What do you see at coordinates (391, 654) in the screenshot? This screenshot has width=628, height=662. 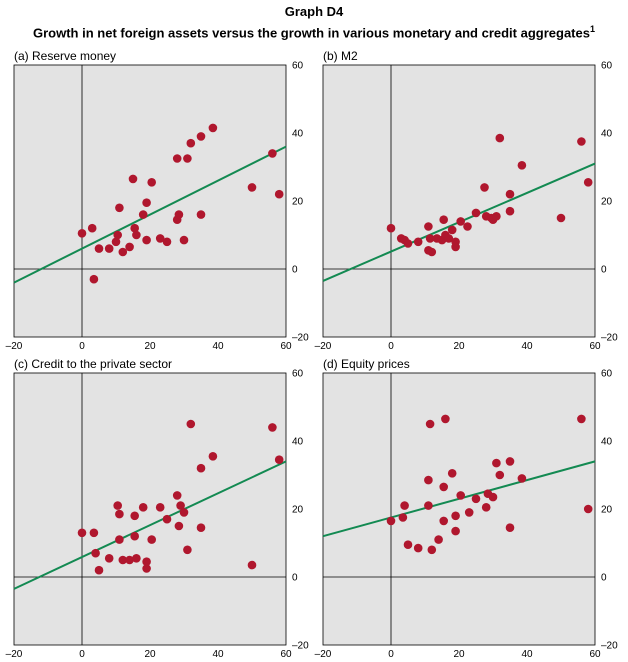 I see `x-tick-label: 0` at bounding box center [391, 654].